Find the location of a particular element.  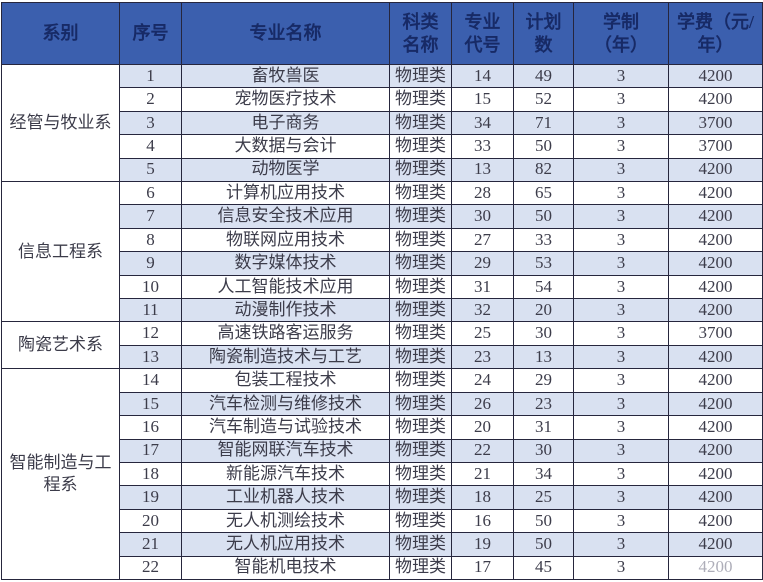

header-tuition-fee: 学费（元/ 年） is located at coordinates (715, 33).